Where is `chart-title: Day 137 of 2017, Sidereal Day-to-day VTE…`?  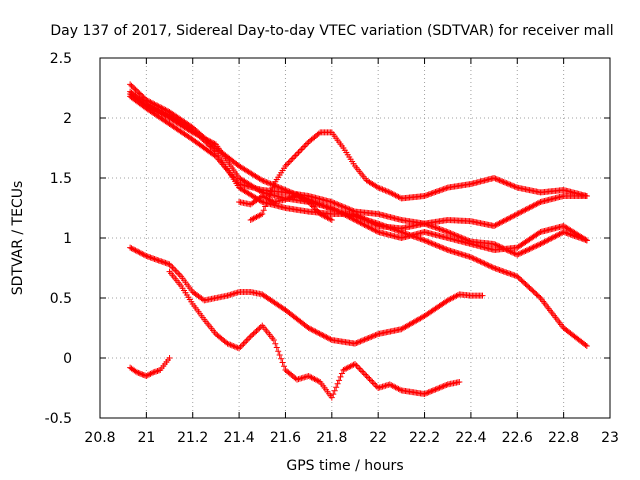
chart-title: Day 137 of 2017, Sidereal Day-to-day VTE… is located at coordinates (331, 31).